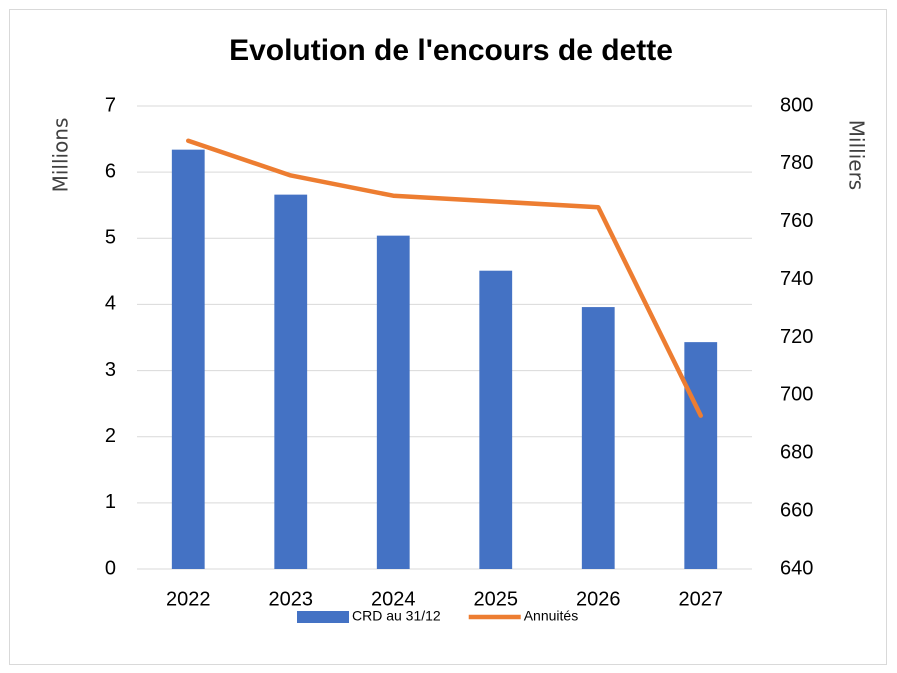  Describe the element at coordinates (796, 395) in the screenshot. I see `y2-tick-label: 700` at that location.